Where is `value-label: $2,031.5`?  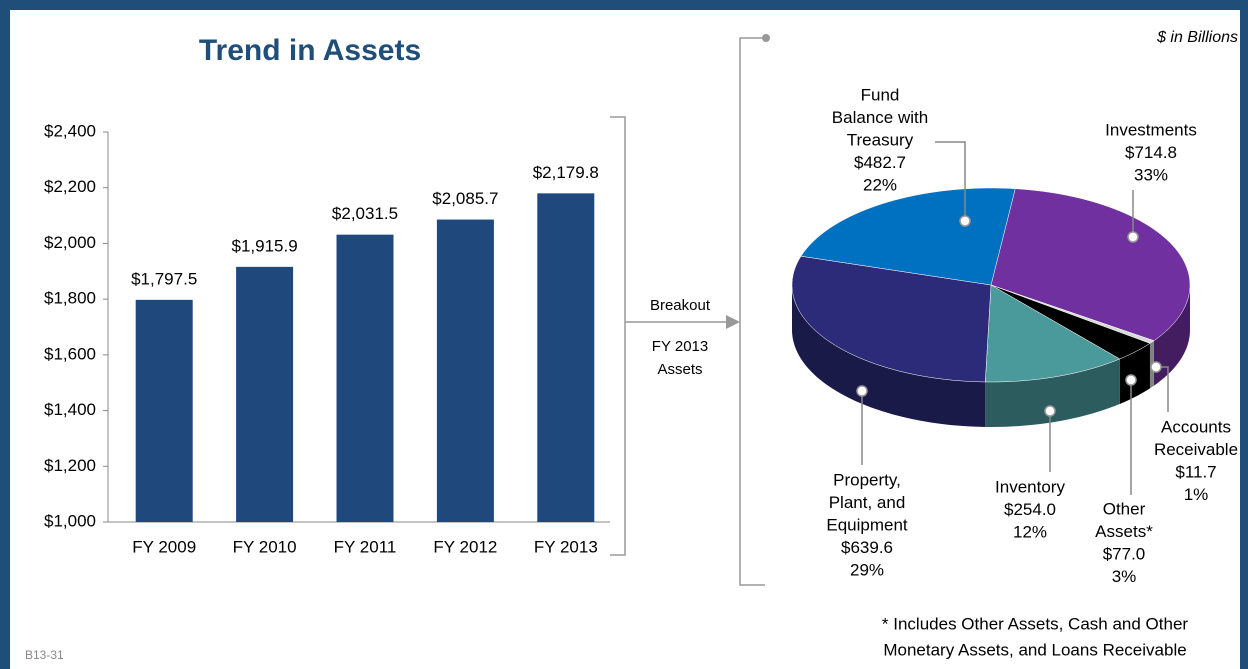 value-label: $2,031.5 is located at coordinates (365, 213).